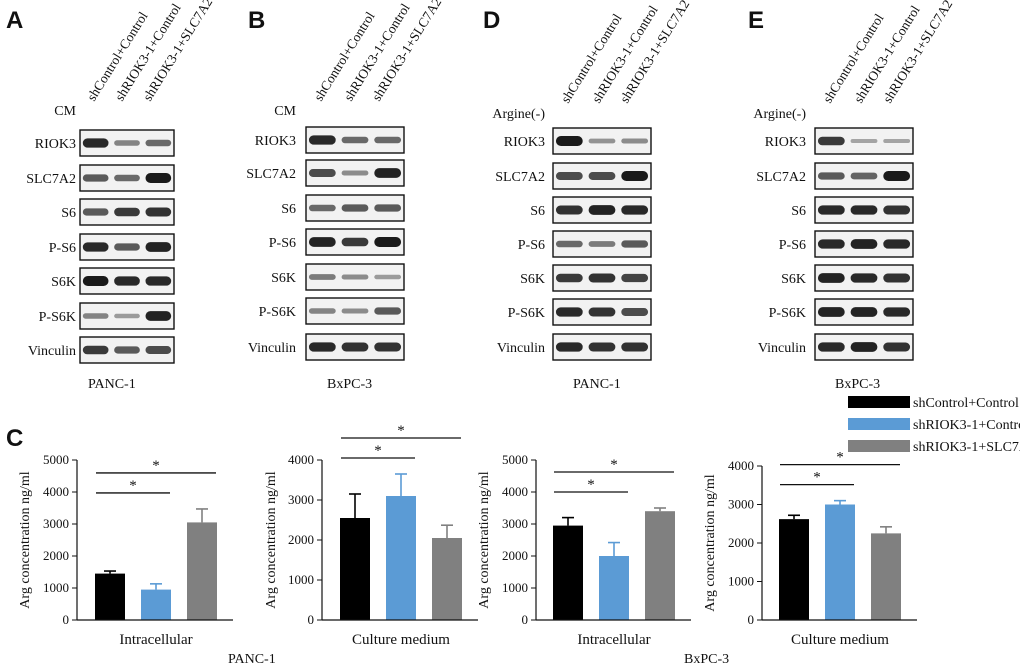 The image size is (1020, 670). I want to click on condition-label: Argine(-), so click(518, 114).